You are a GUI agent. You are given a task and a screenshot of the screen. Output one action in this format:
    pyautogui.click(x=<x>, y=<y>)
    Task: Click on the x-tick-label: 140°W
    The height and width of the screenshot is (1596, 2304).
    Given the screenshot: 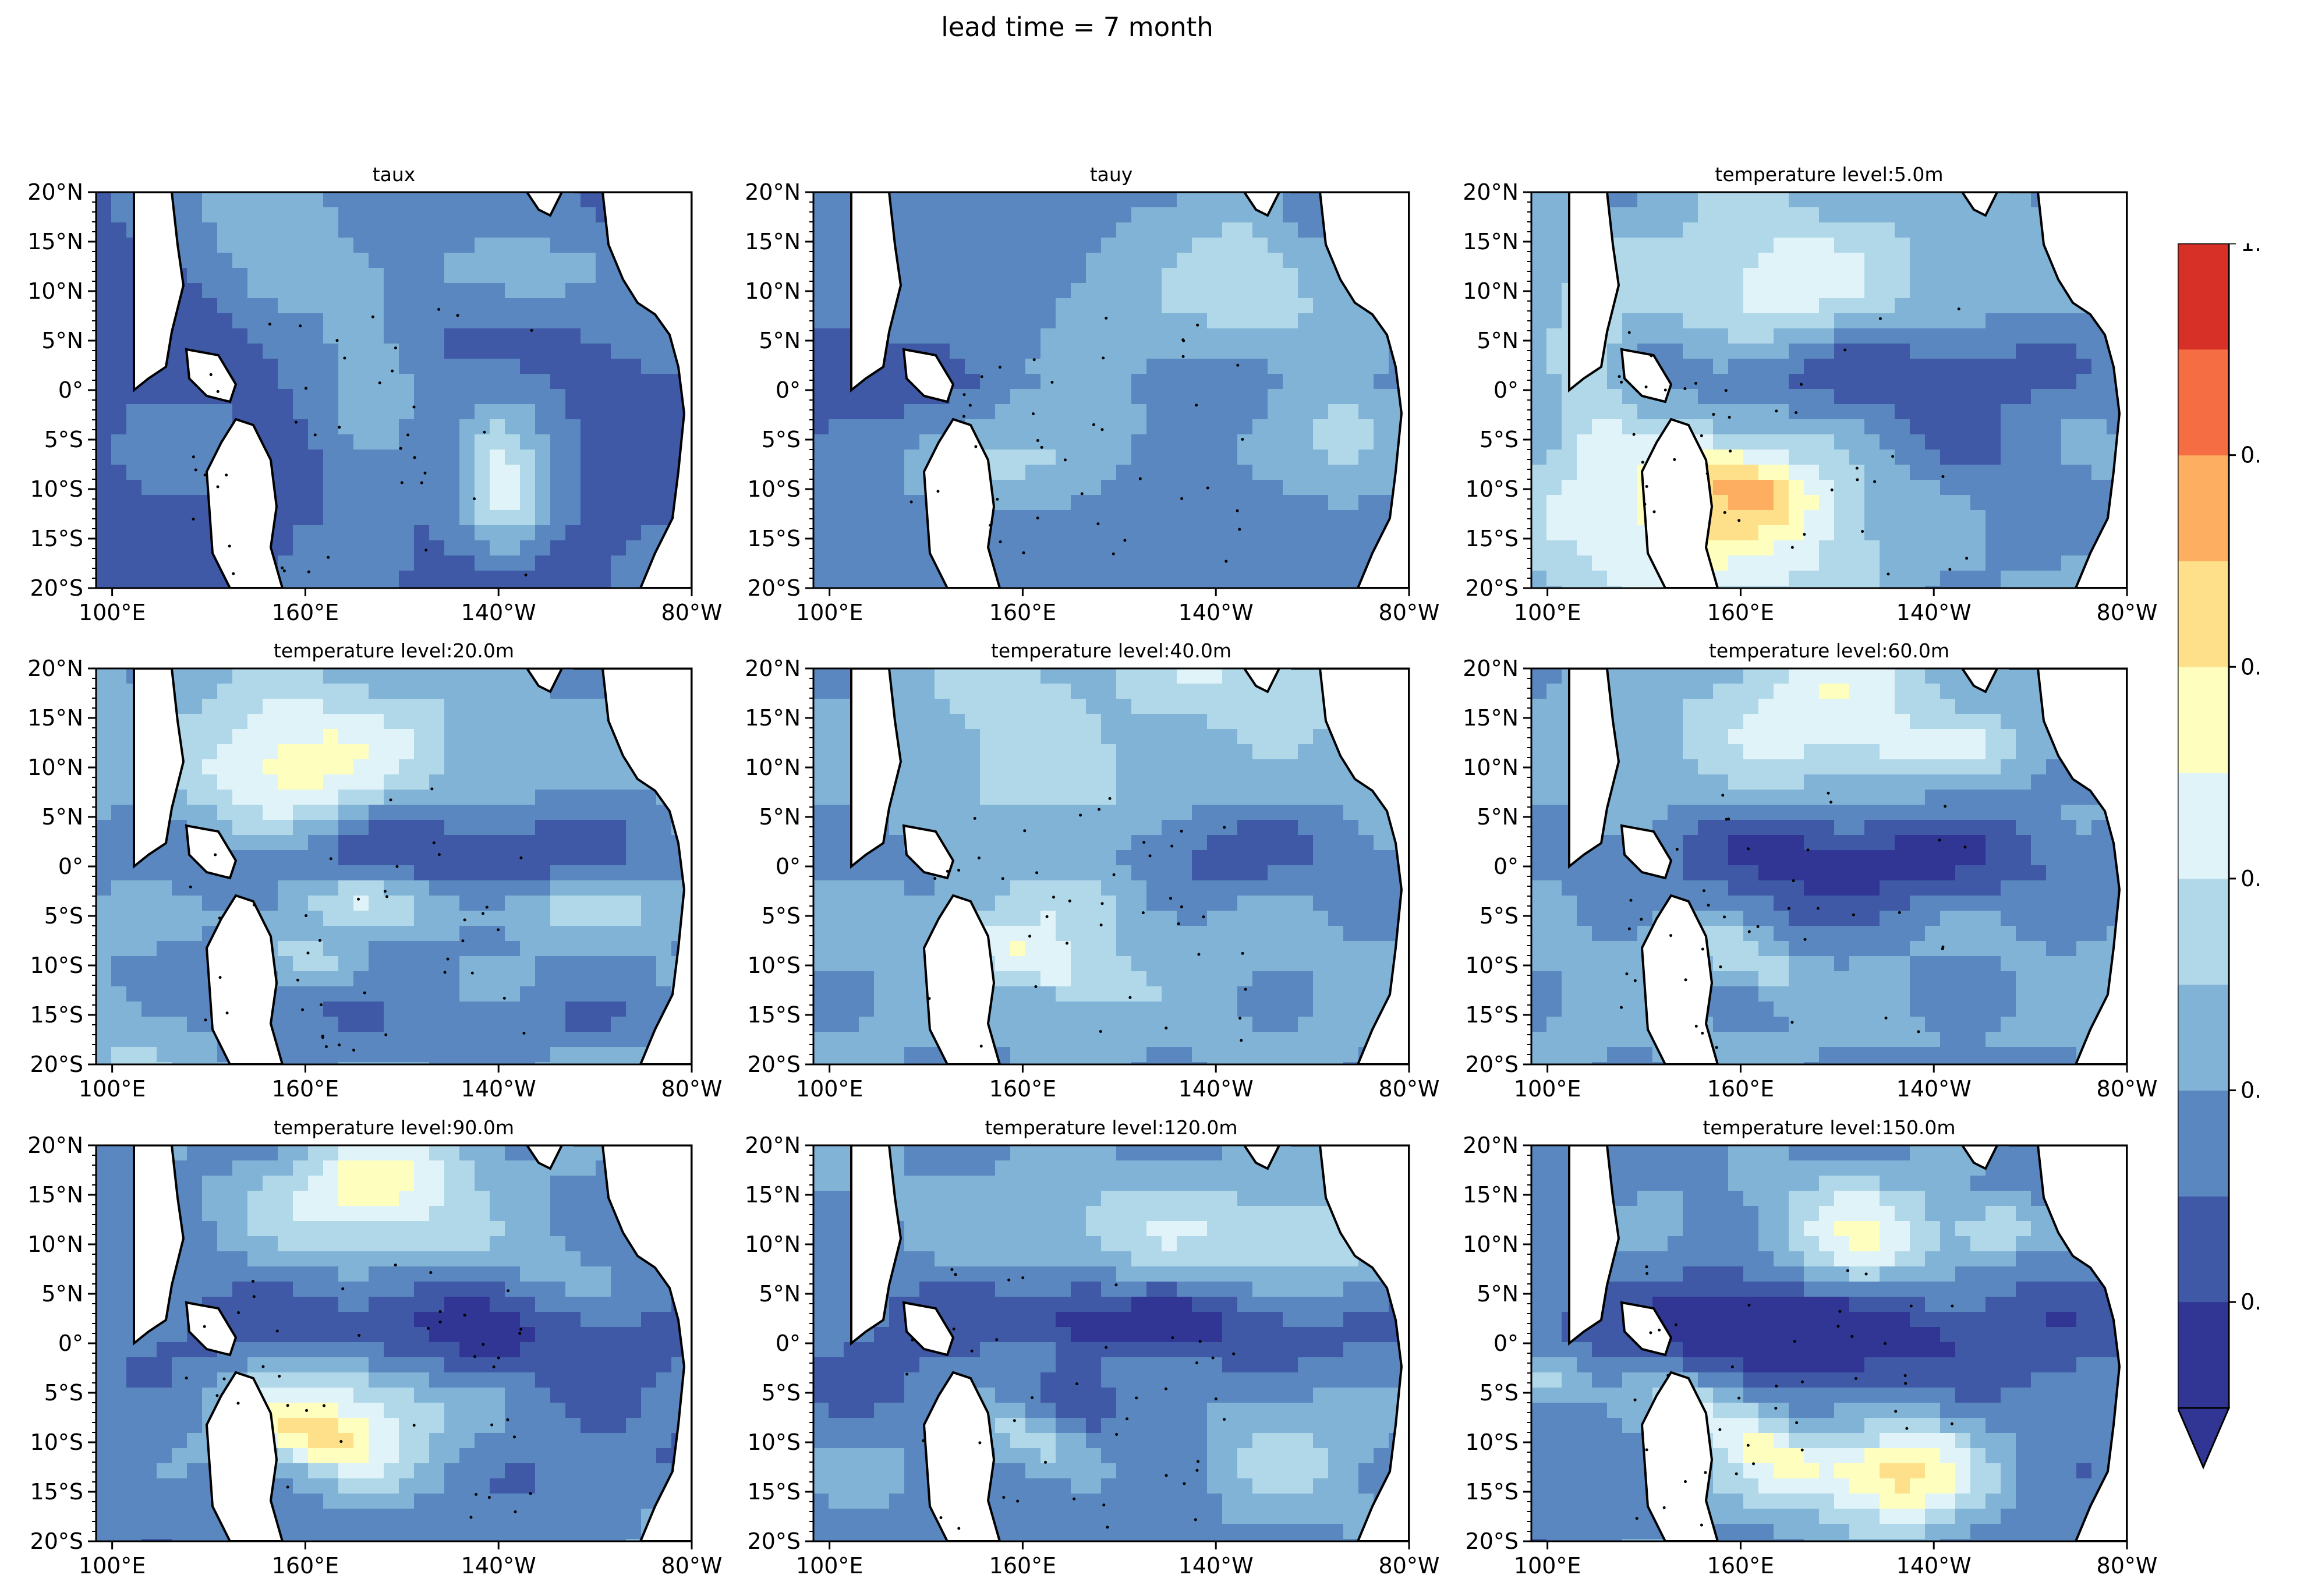 What is the action you would take?
    pyautogui.click(x=1934, y=1566)
    